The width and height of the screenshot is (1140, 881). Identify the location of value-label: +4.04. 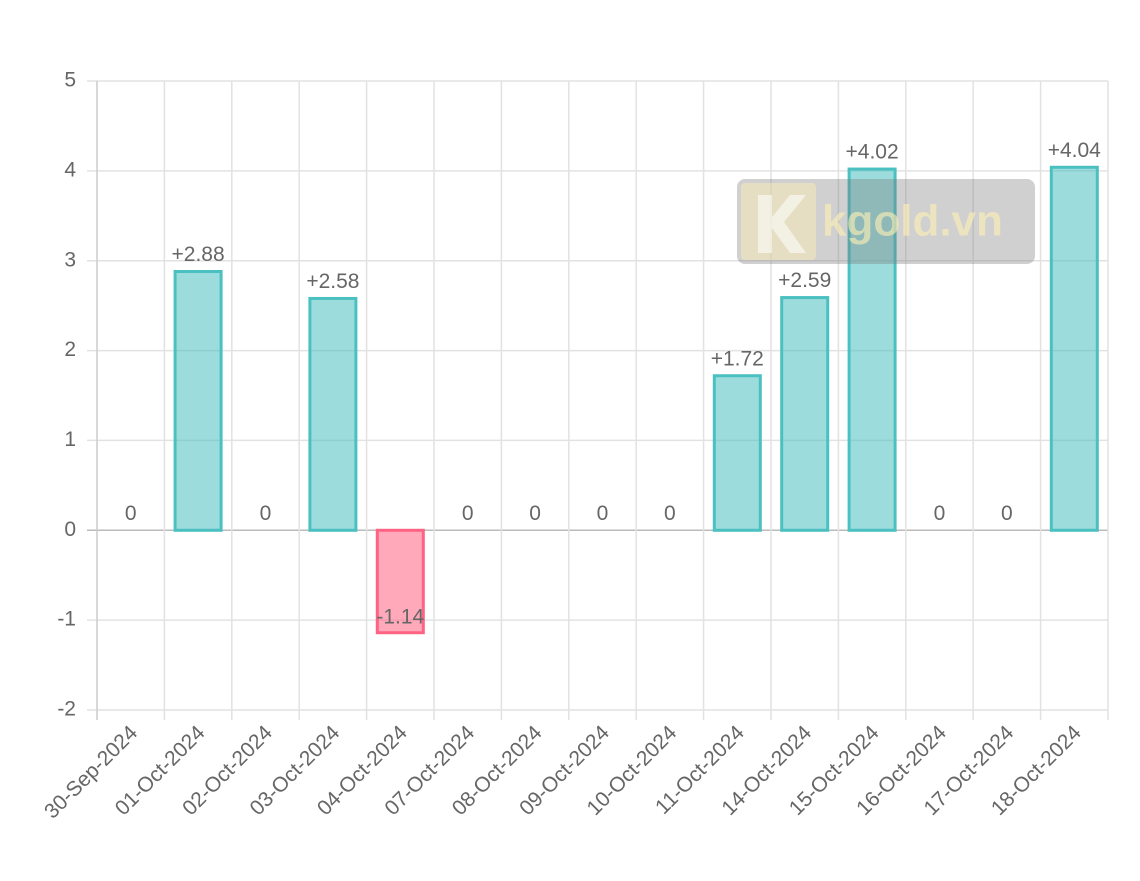
(1074, 150).